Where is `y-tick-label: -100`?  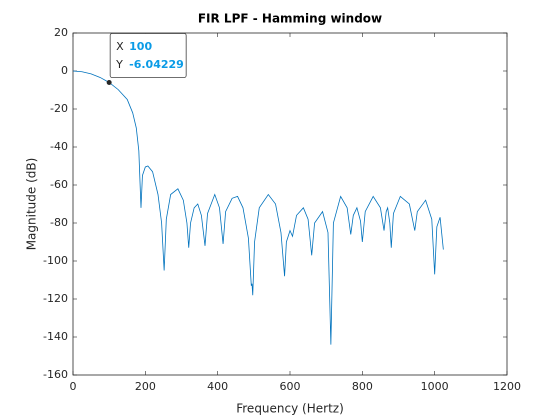 y-tick-label: -100 is located at coordinates (55, 260).